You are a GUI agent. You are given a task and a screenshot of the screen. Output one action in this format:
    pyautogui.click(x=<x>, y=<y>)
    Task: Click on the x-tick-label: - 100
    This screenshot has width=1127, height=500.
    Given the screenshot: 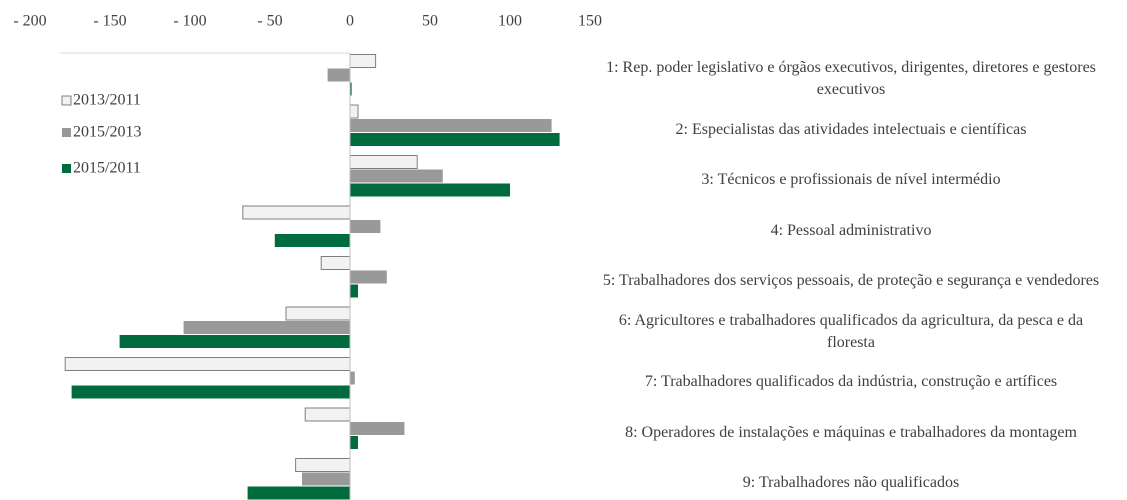 What is the action you would take?
    pyautogui.click(x=189, y=21)
    